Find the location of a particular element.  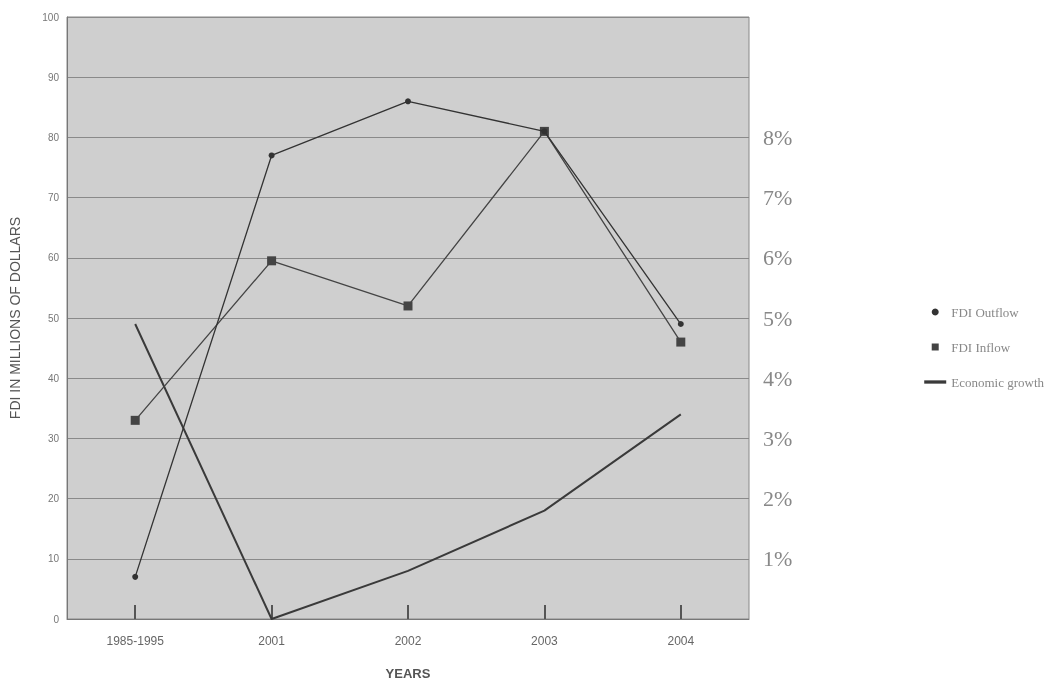

y-tick-label: 30 is located at coordinates (53, 438).